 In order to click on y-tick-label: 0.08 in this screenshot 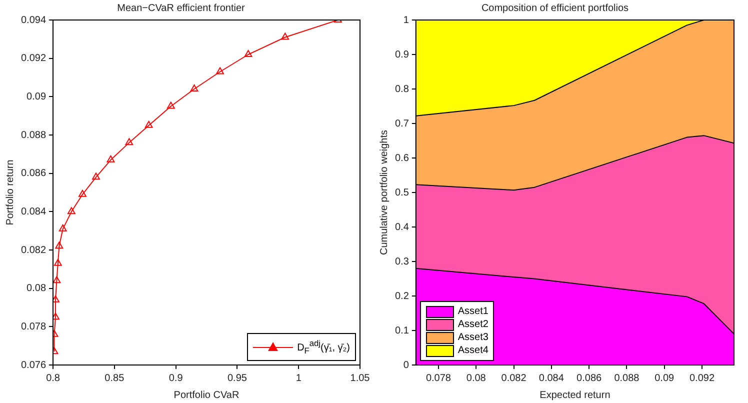, I will do `click(36, 288)`.